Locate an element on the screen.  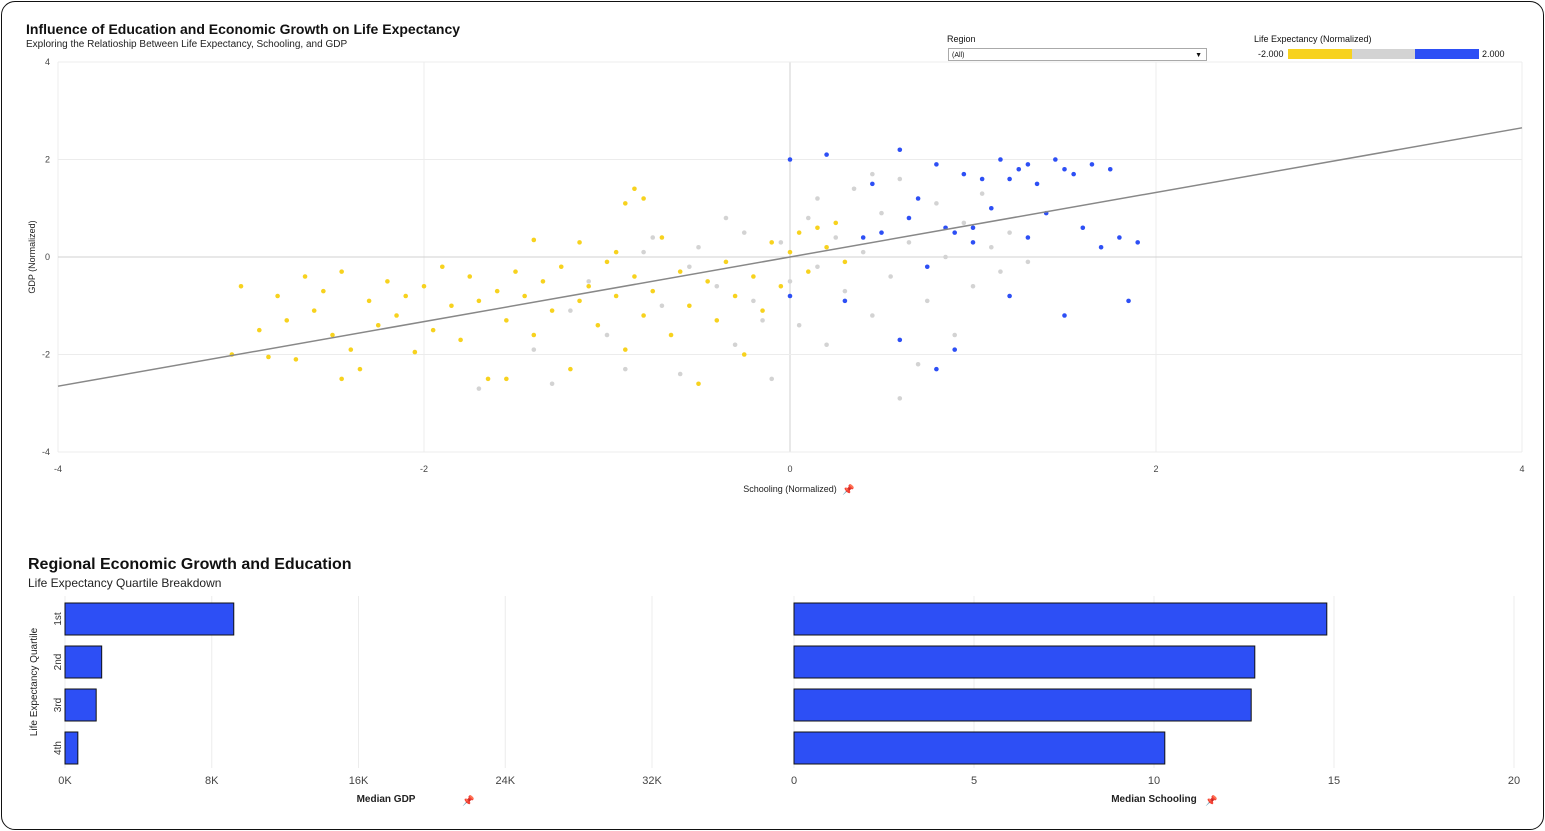
quartile-label: 2nd is located at coordinates (58, 662).